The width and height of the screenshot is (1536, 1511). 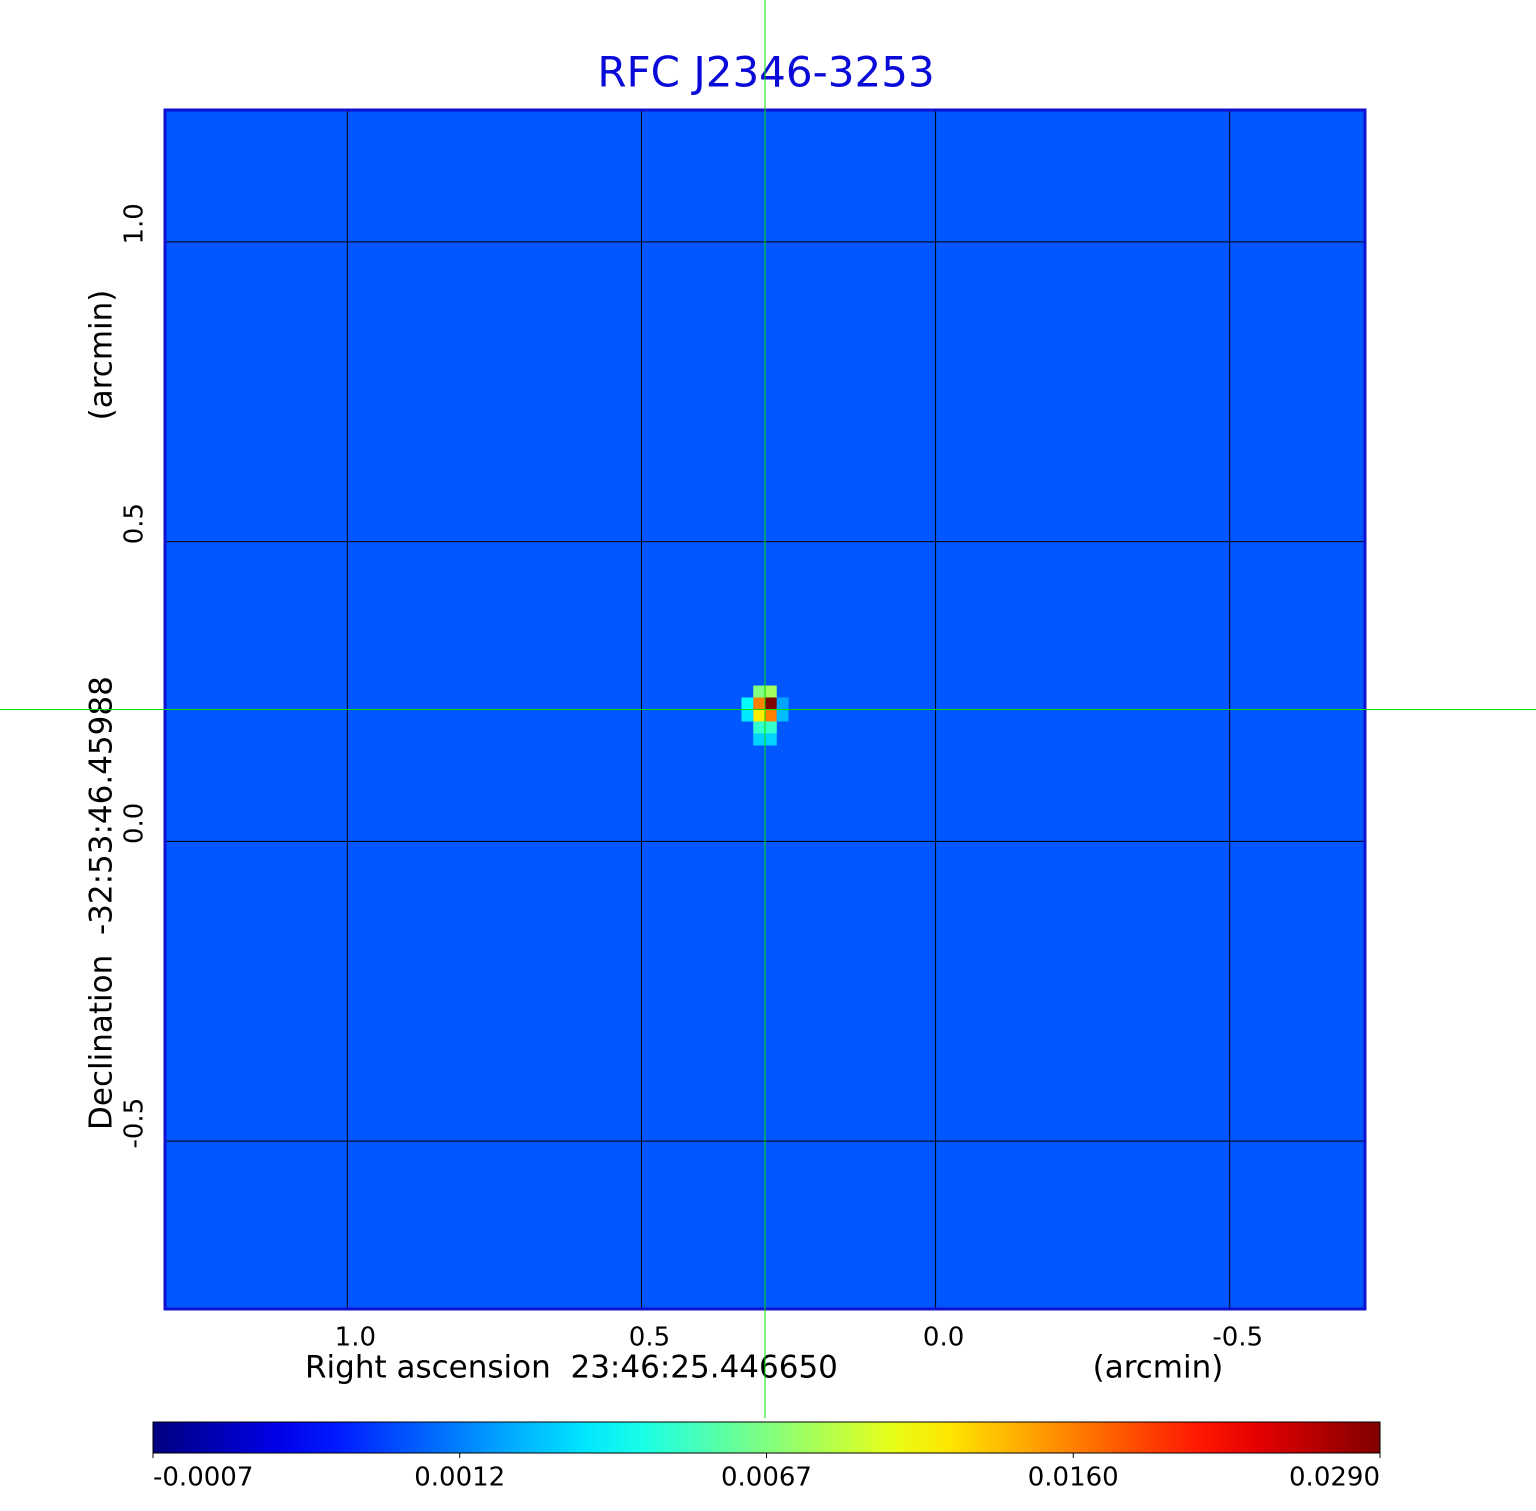 I want to click on x-axis-unit: (arcmin), so click(x=1158, y=1368).